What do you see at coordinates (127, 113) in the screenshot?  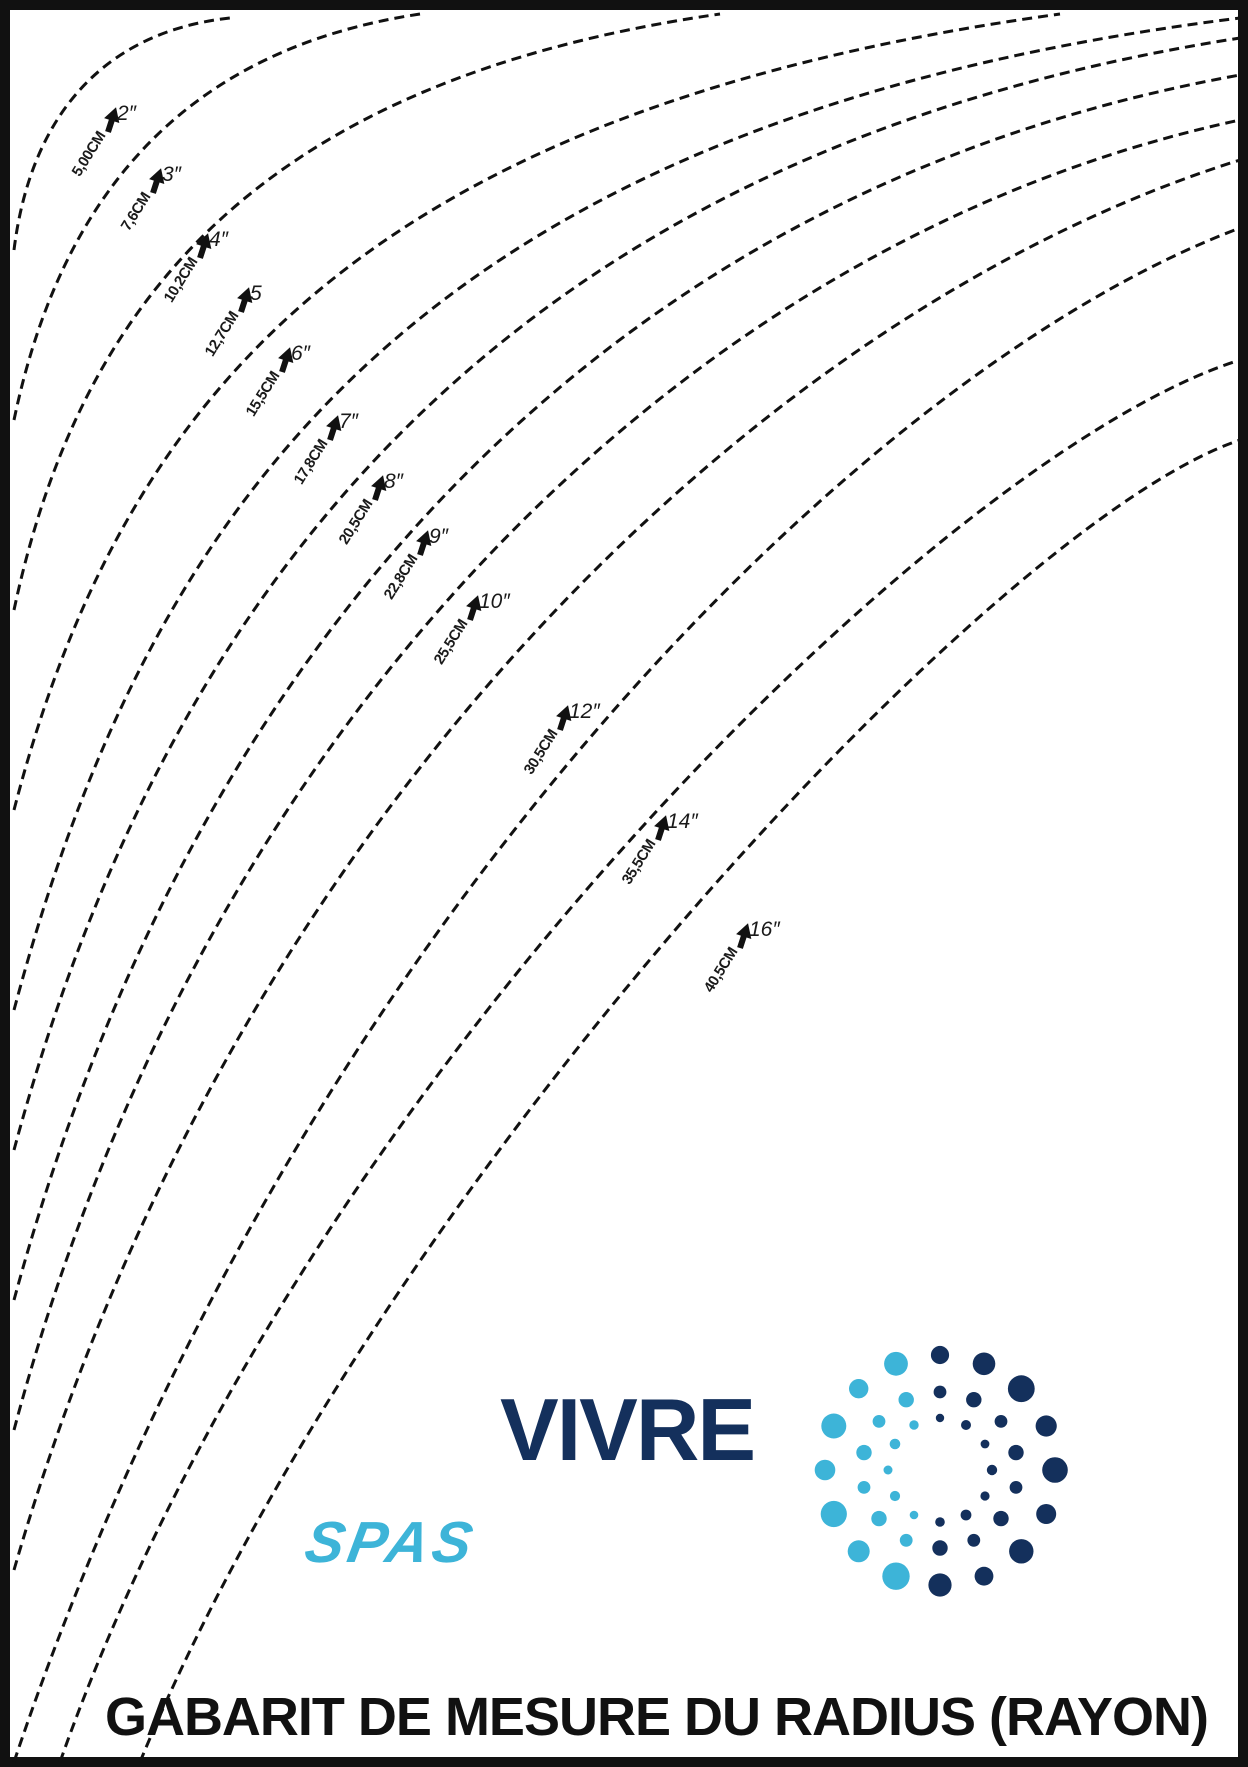 I see `radius-inch-label: 2″` at bounding box center [127, 113].